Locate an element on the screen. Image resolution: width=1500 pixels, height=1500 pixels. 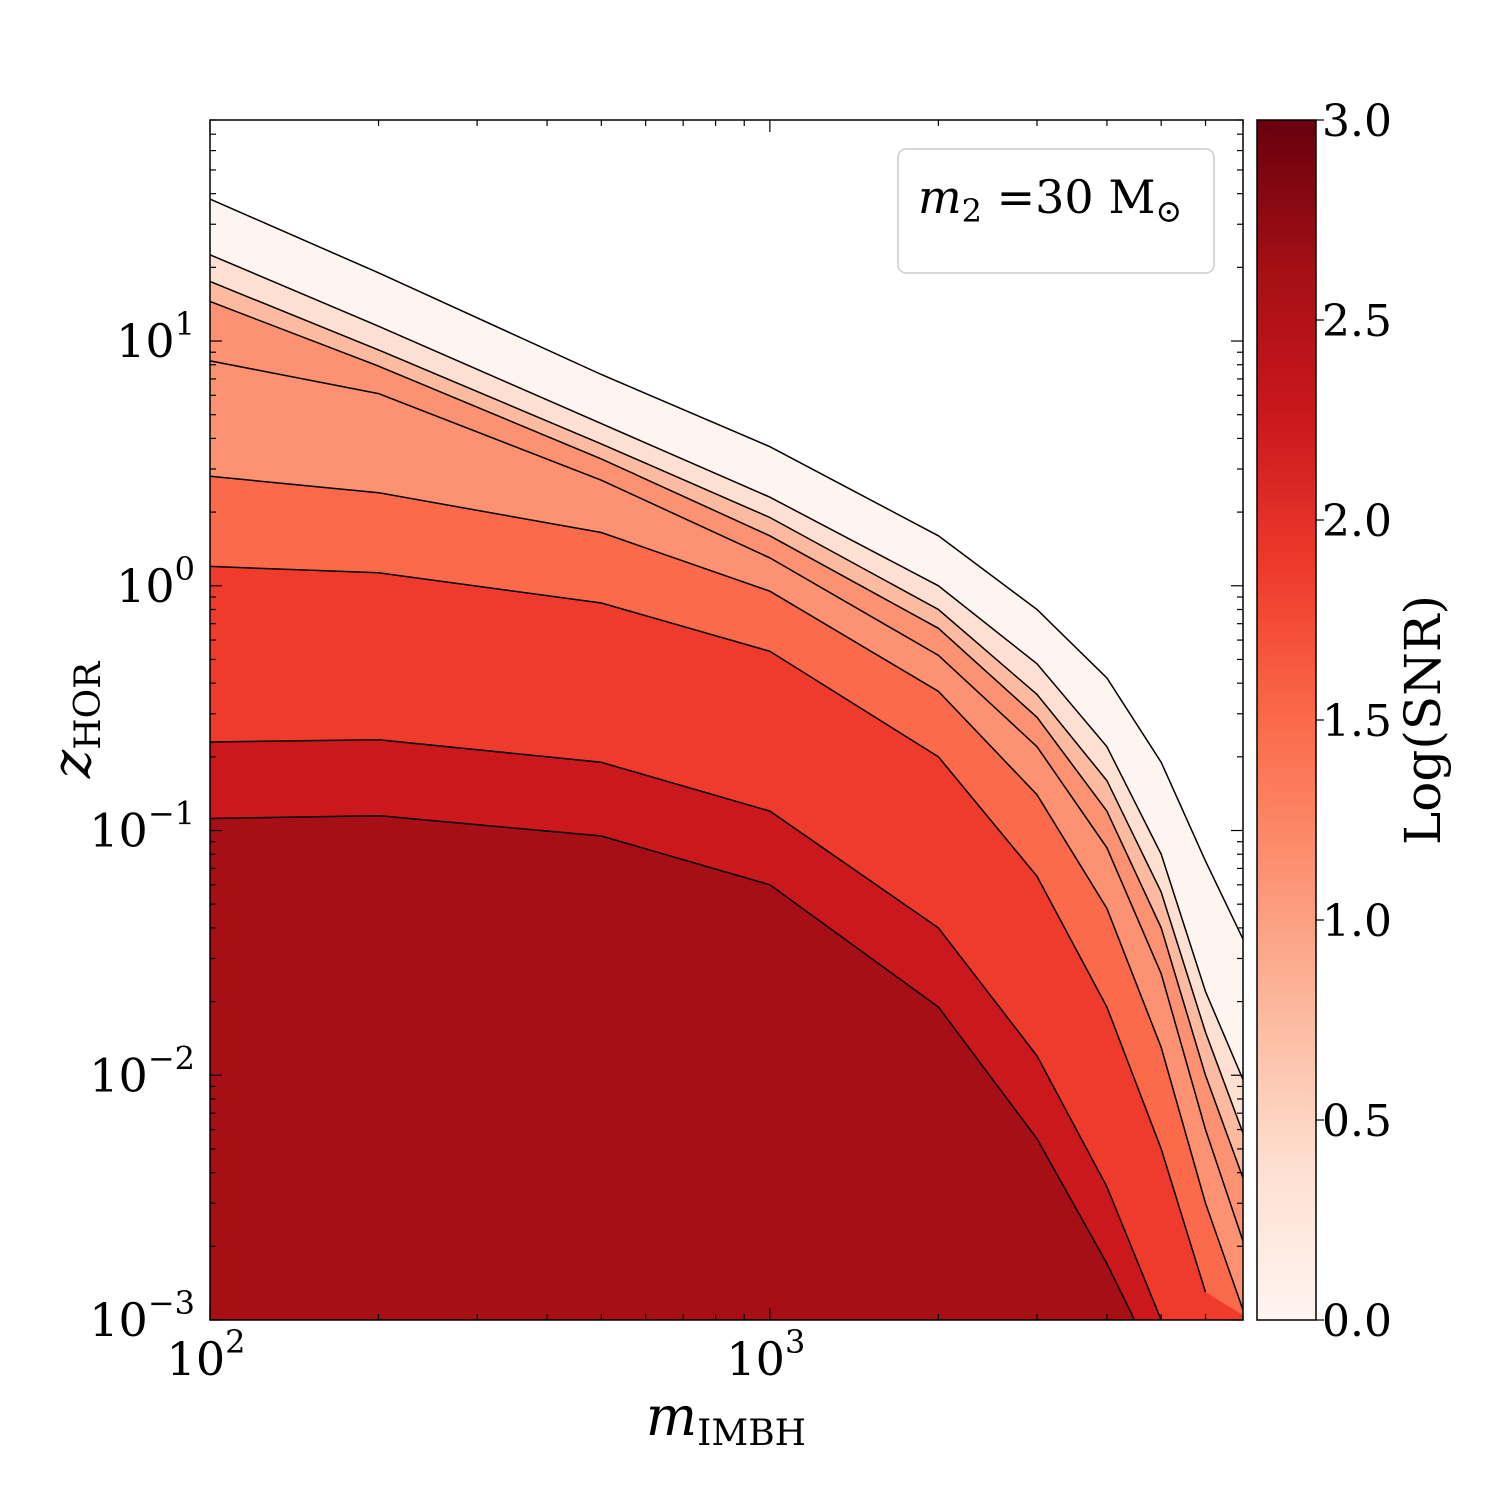
legend: m2 =30 M⊙ is located at coordinates (1056, 211).